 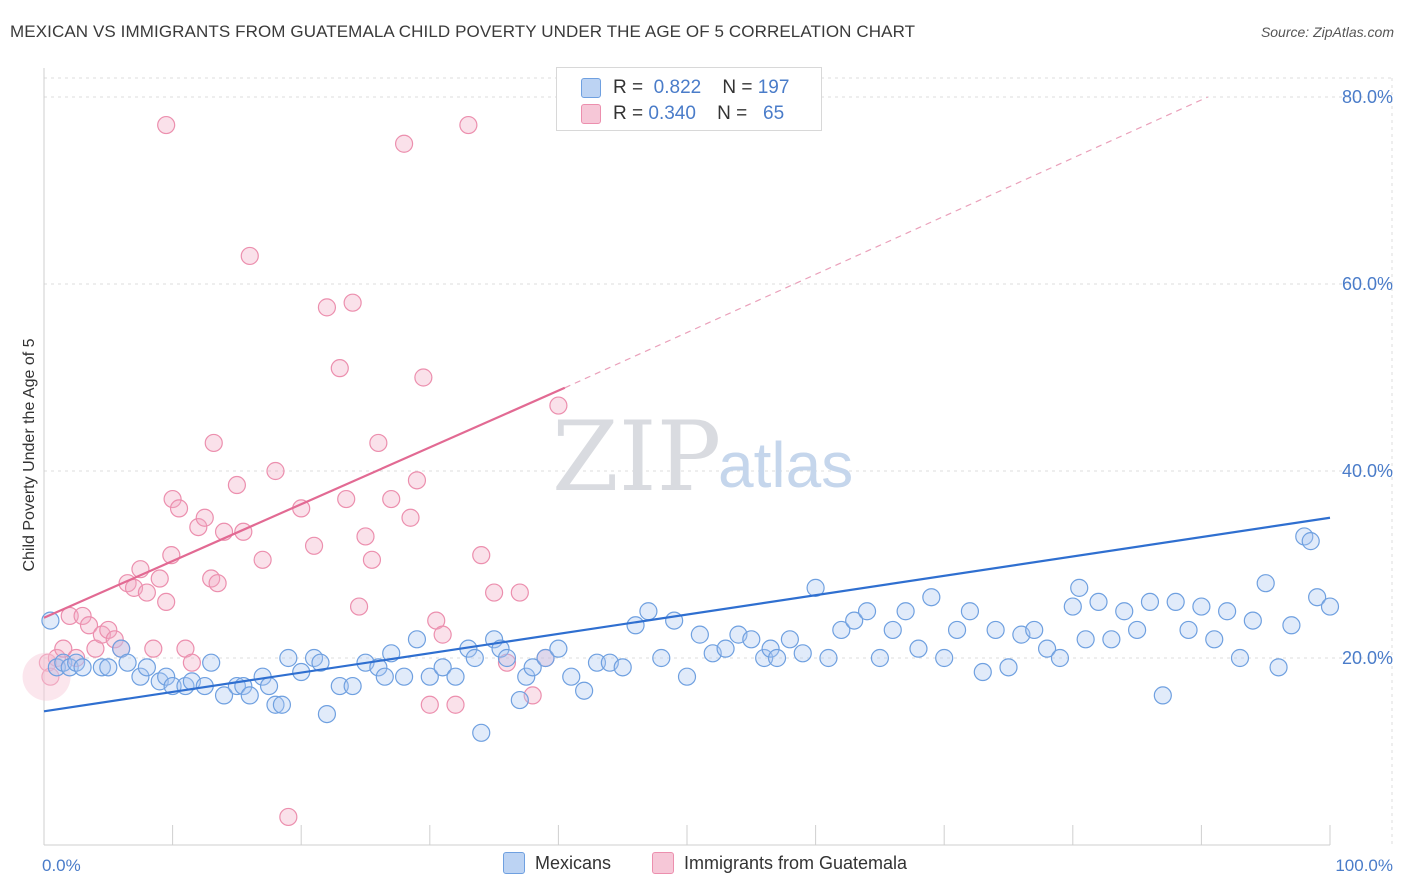 I want to click on y-tick-label: 80.0%, so click(x=1367, y=97).